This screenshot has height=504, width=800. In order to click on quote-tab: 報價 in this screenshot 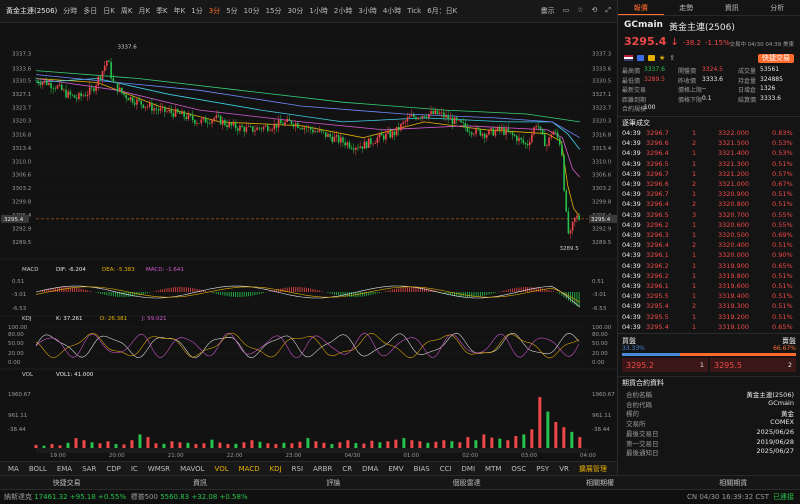, I will do `click(641, 7)`.